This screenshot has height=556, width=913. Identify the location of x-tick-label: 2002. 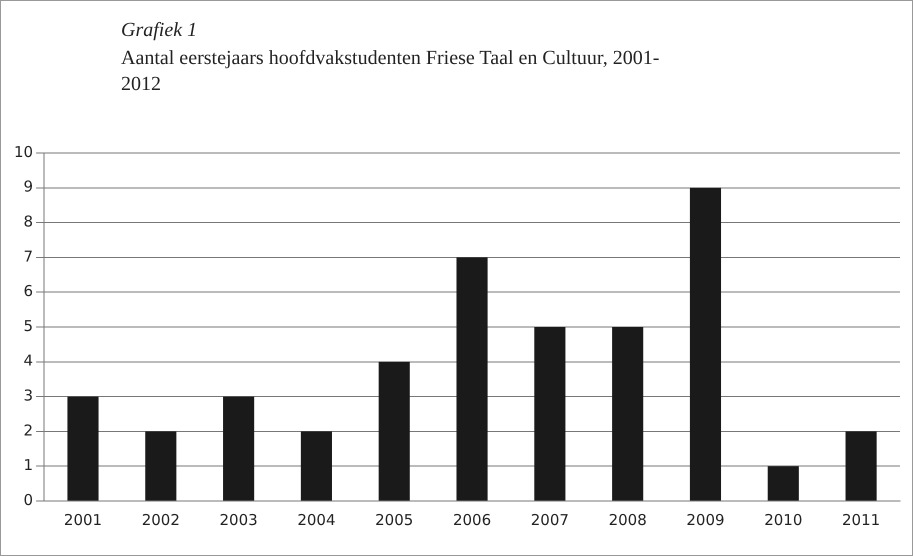
(161, 519).